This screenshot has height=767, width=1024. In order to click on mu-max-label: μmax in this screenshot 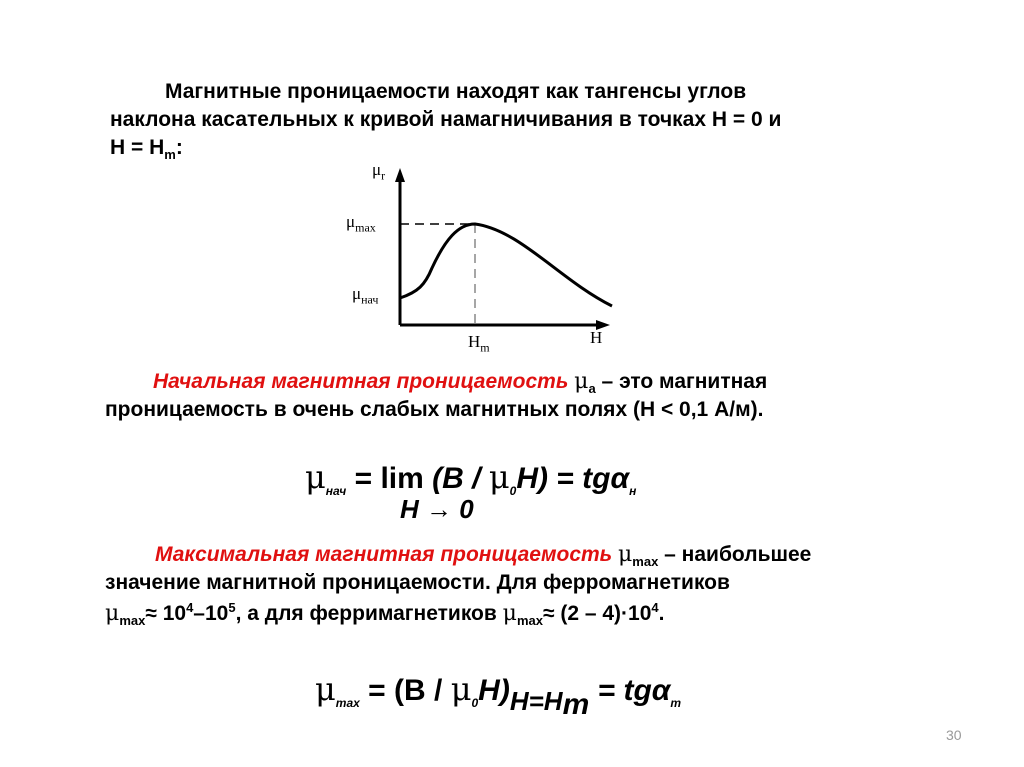, I will do `click(361, 223)`.